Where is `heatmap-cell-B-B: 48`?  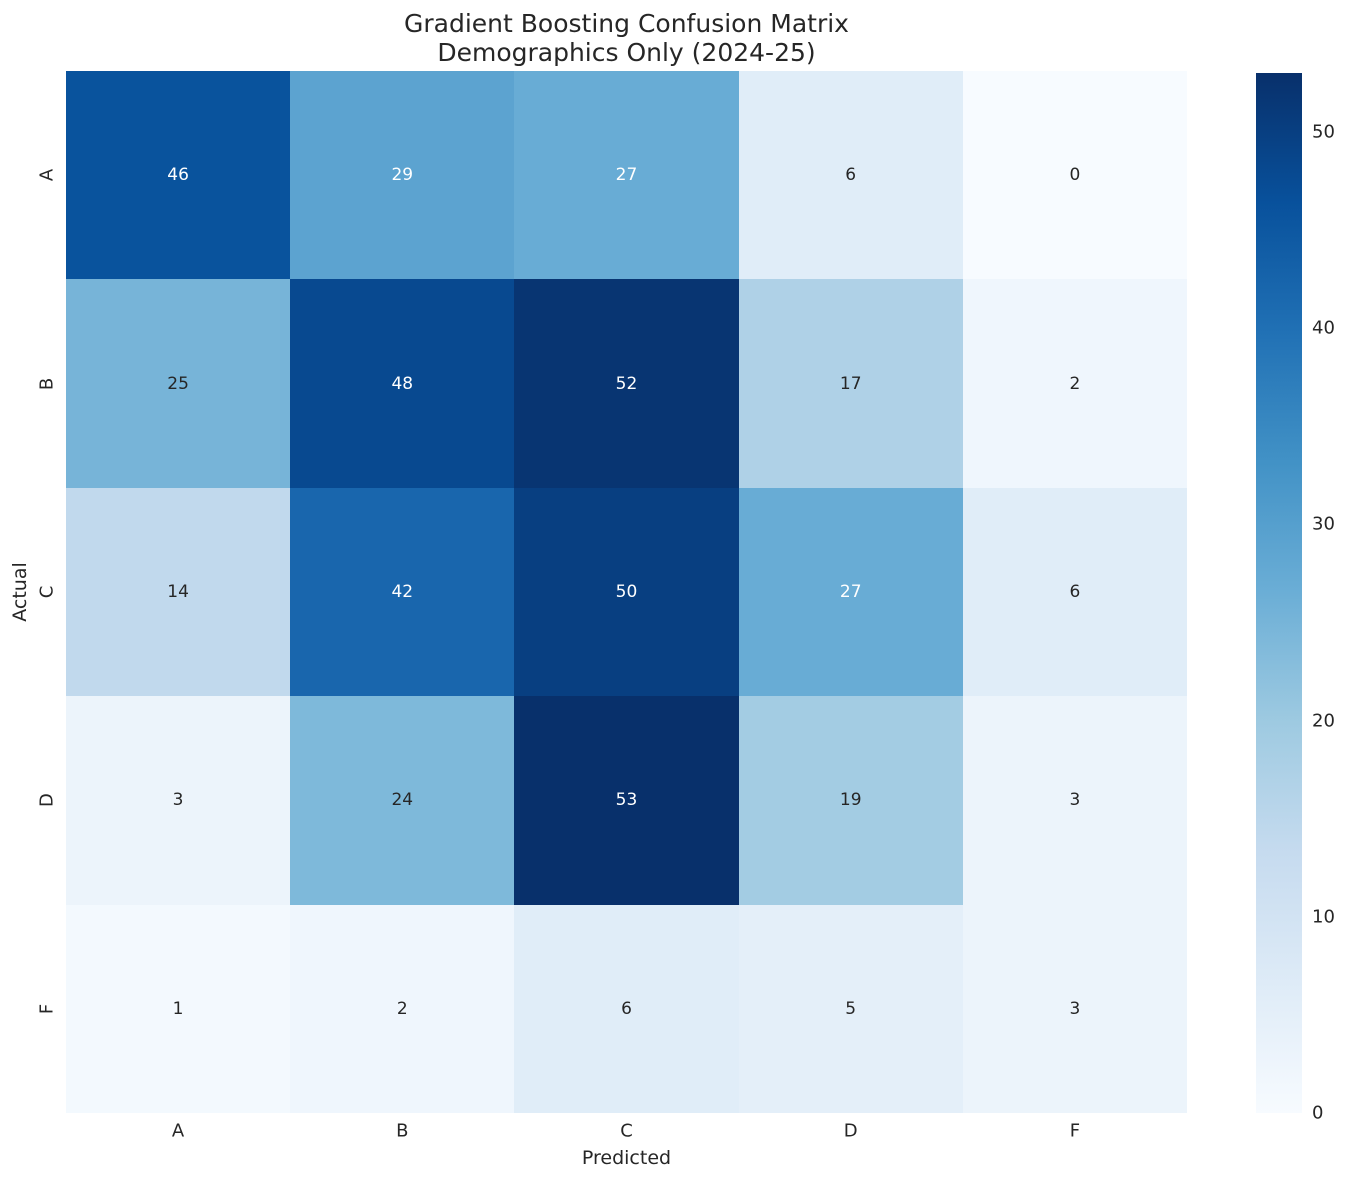
heatmap-cell-B-B: 48 is located at coordinates (402, 383).